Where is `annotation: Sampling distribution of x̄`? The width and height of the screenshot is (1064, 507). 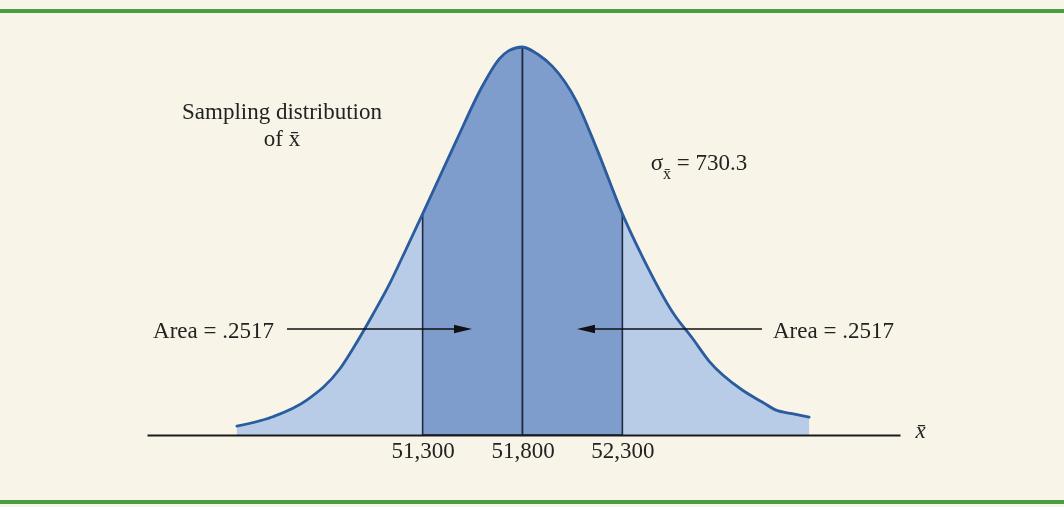 annotation: Sampling distribution of x̄ is located at coordinates (282, 125).